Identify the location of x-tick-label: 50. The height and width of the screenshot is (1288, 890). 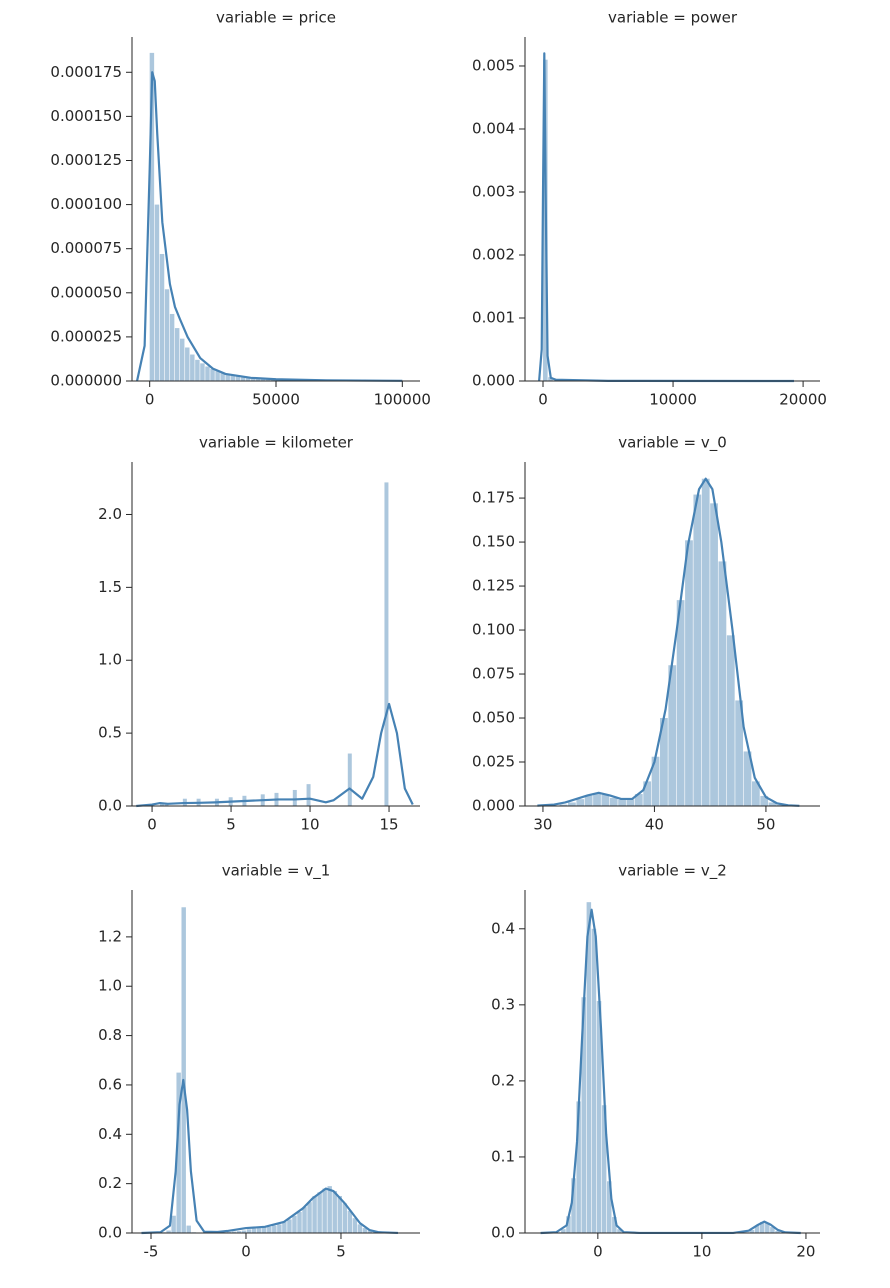
(765, 825).